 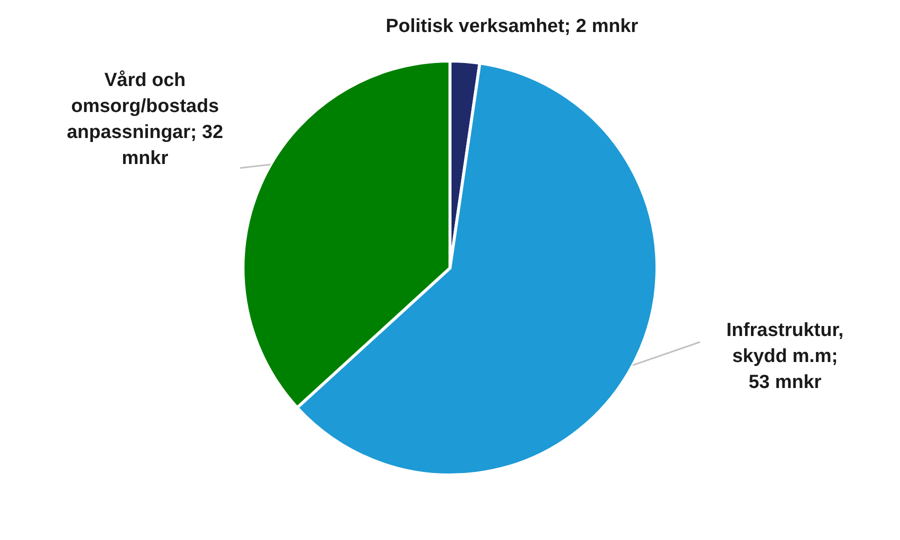 I want to click on slice-label: Infrastruktur, skydd m.m; 53 mnkr, so click(x=785, y=356).